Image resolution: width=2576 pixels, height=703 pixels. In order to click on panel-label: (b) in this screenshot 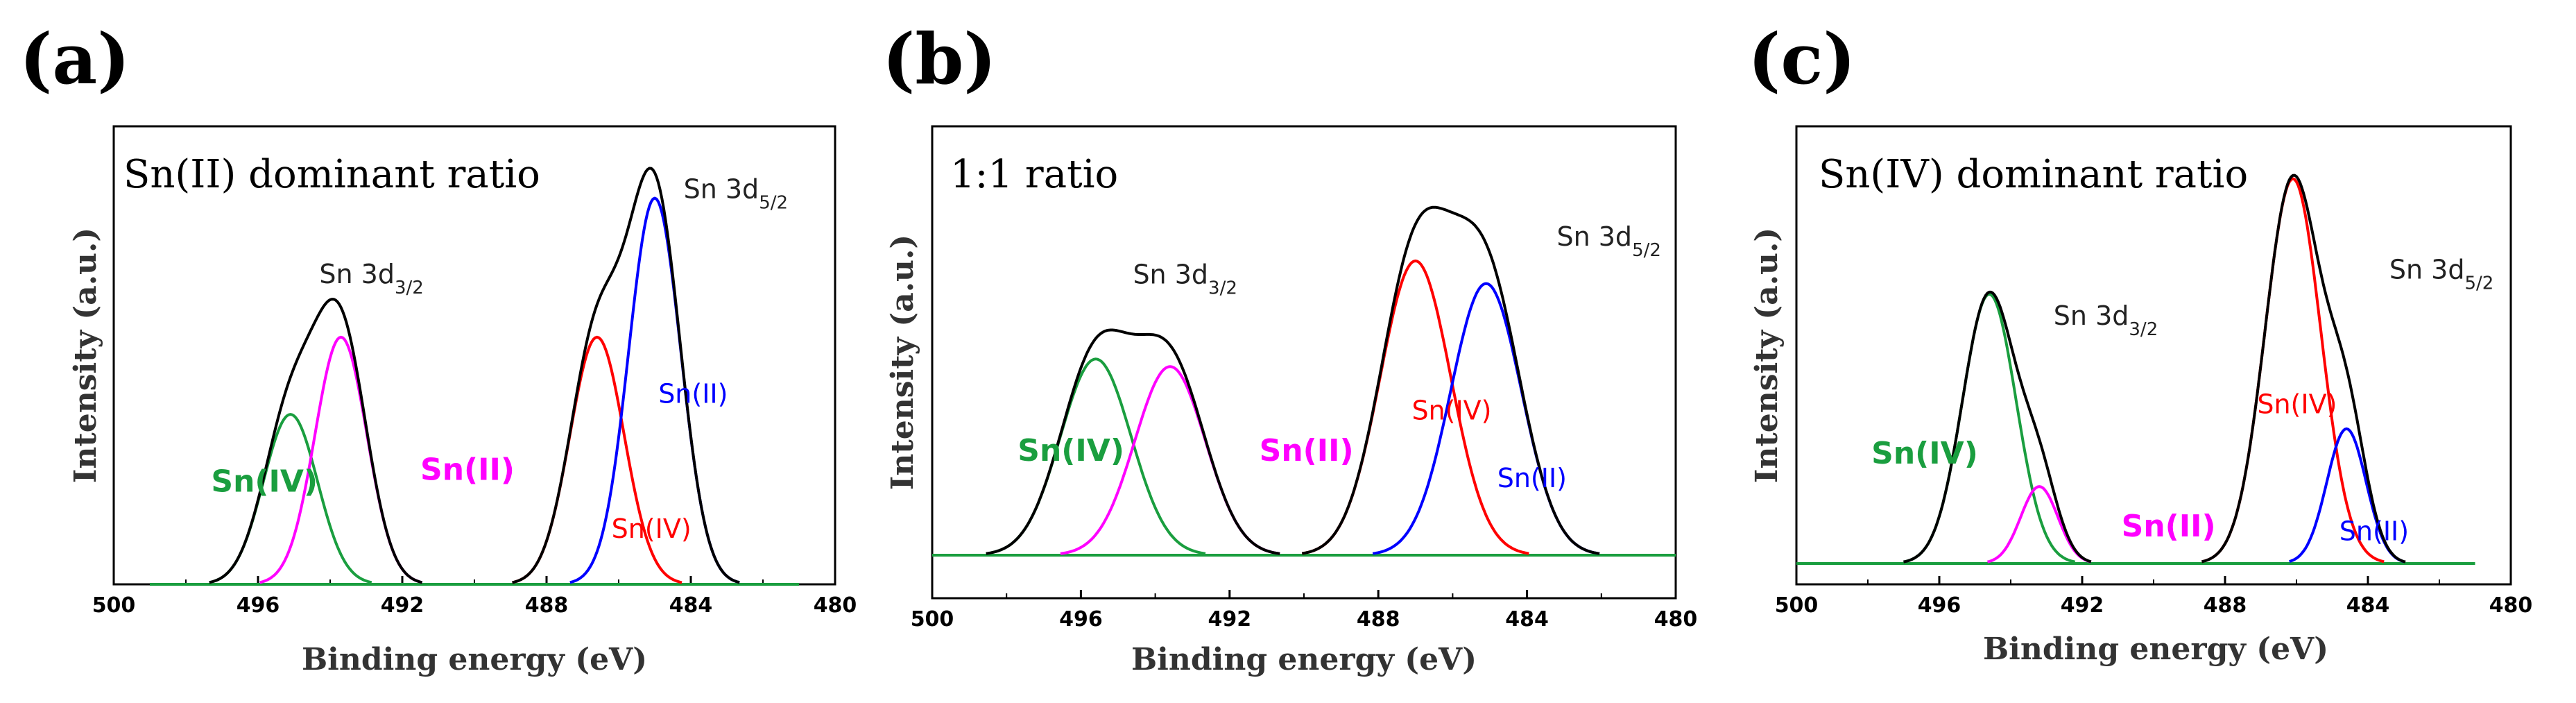, I will do `click(939, 59)`.